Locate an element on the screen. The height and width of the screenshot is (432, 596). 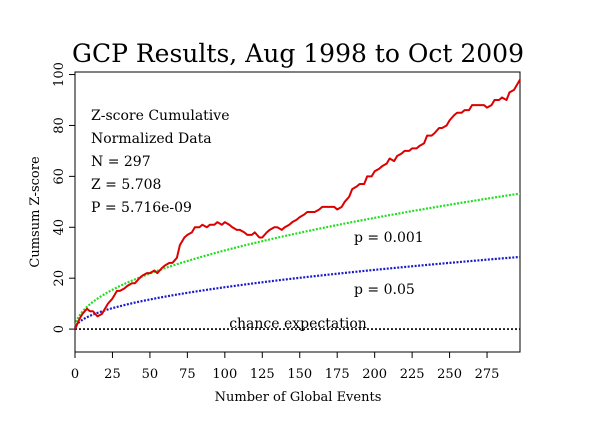
y-tick-label: 20 is located at coordinates (59, 278).